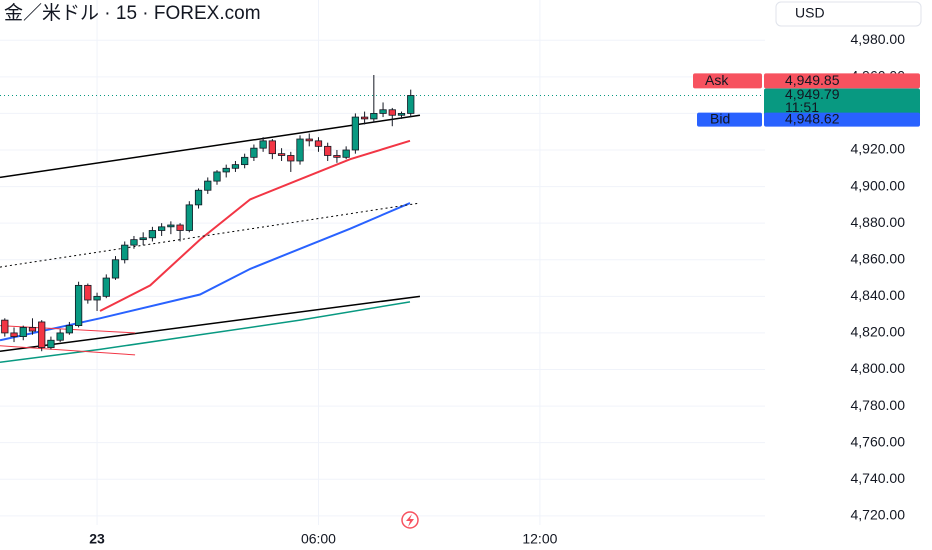 Image resolution: width=932 pixels, height=550 pixels. What do you see at coordinates (878, 149) in the screenshot?
I see `y-tick-label: 4,920.00` at bounding box center [878, 149].